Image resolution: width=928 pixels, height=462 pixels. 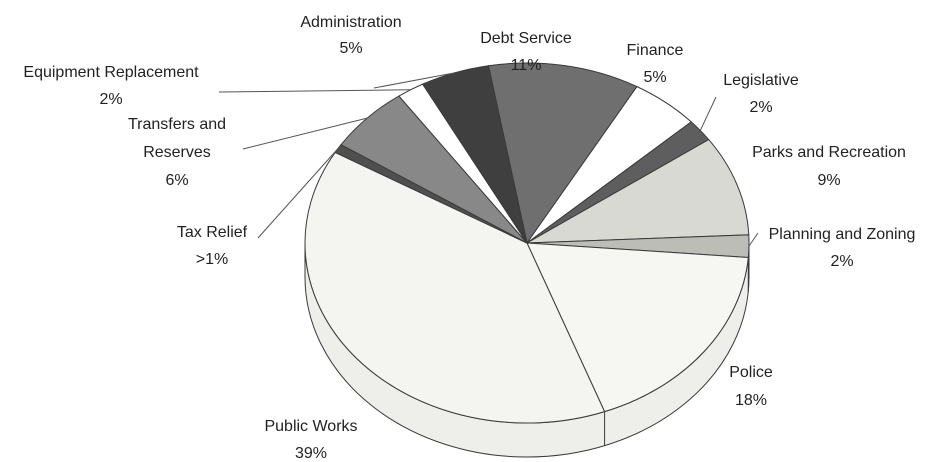 I want to click on label-transfers-reserves-value: 6%, so click(x=176, y=180).